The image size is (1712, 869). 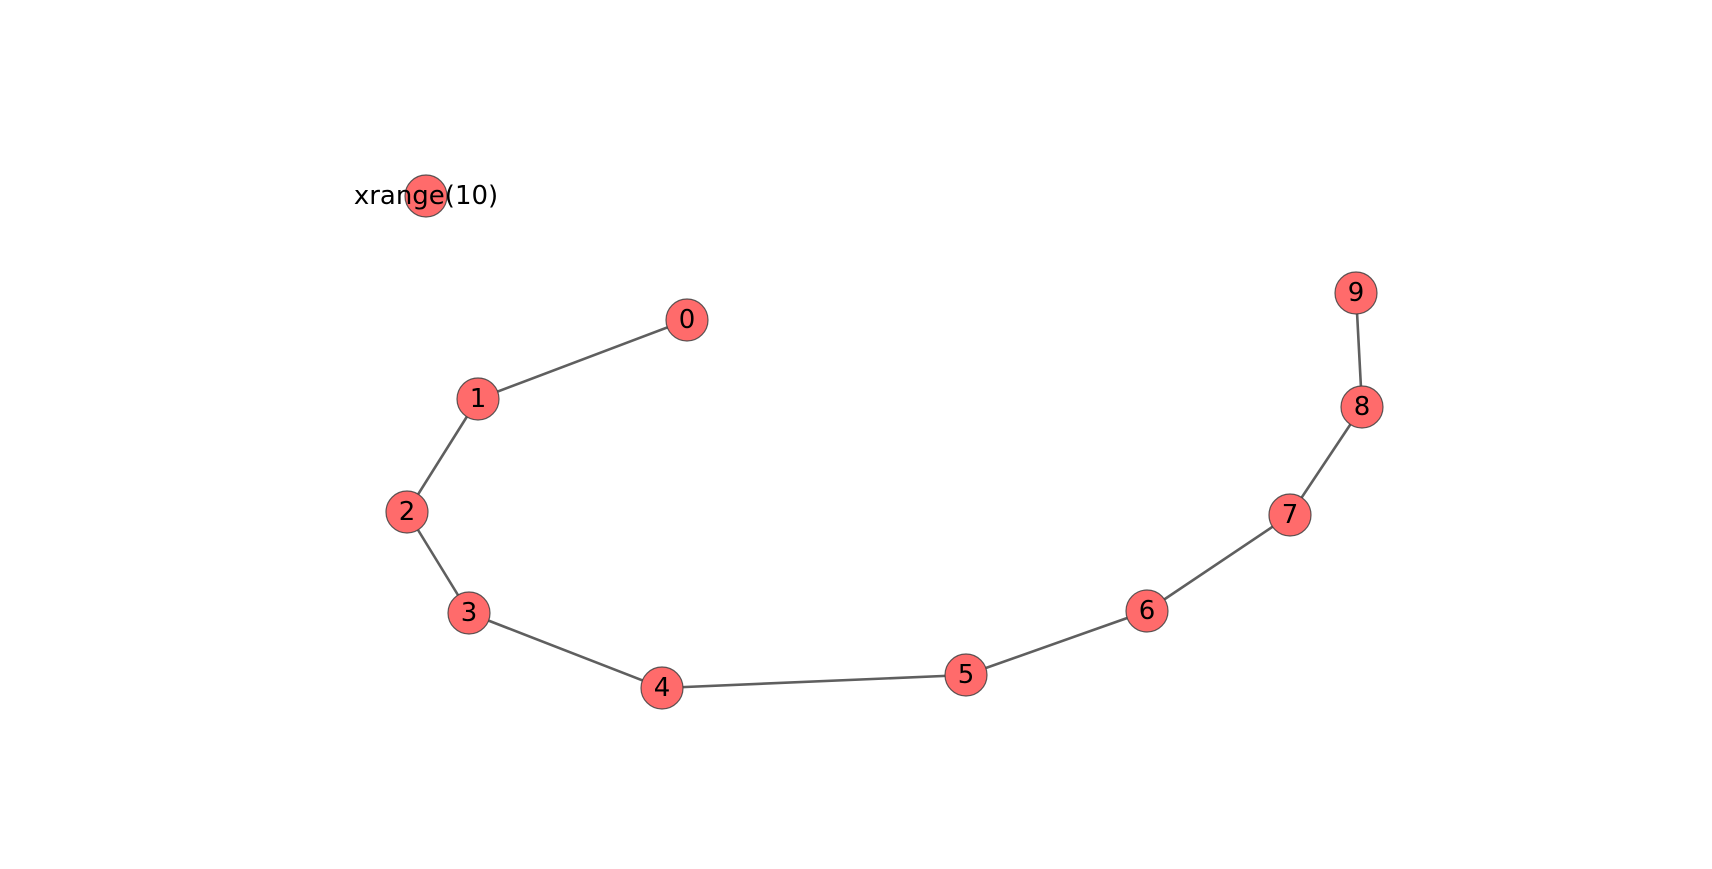 I want to click on node-label: xrange(10), so click(x=426, y=196).